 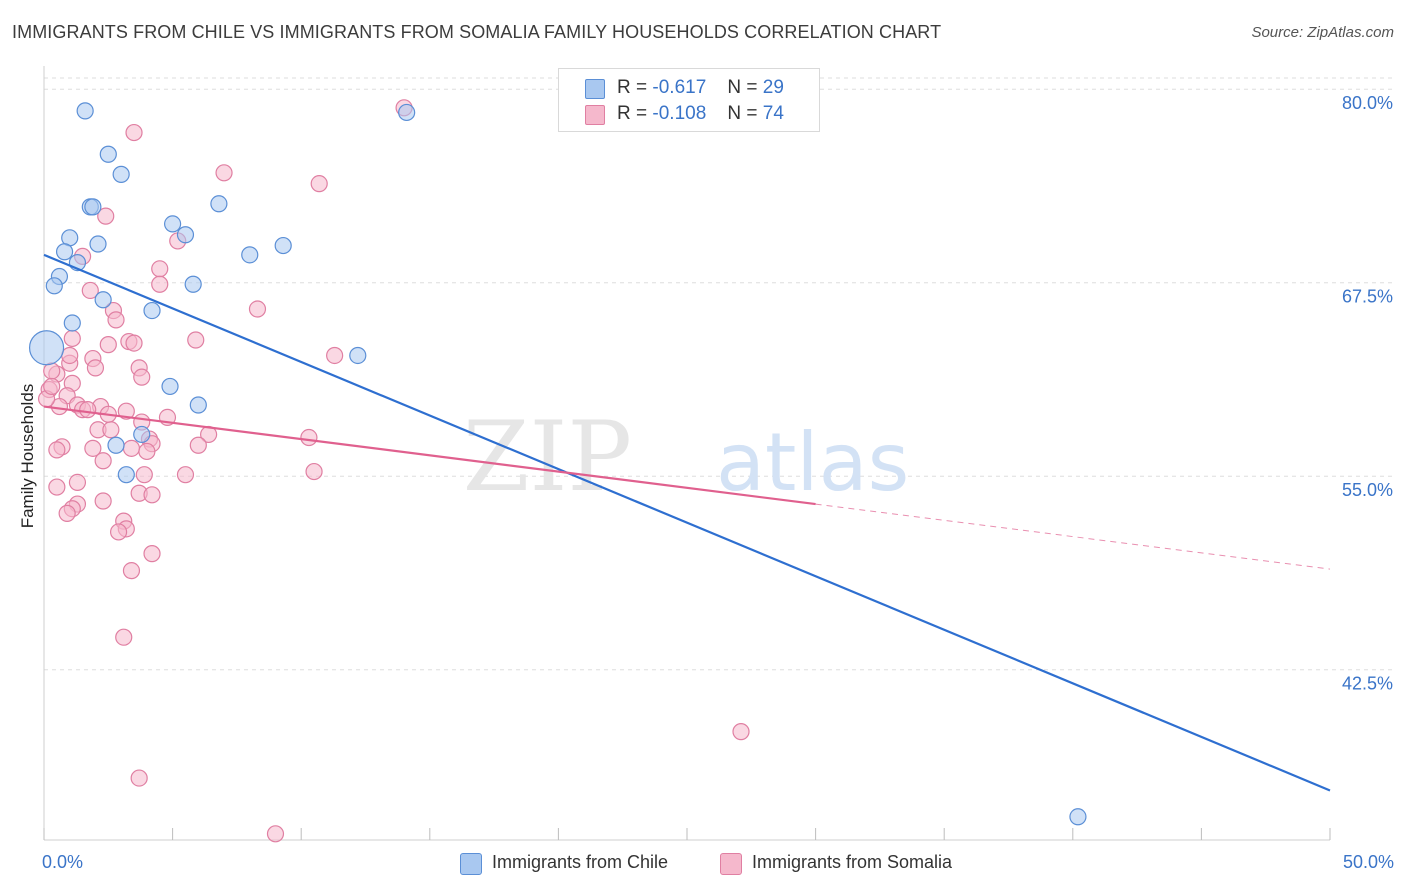 I want to click on y-tick-label: 42.5%, so click(x=1367, y=684).